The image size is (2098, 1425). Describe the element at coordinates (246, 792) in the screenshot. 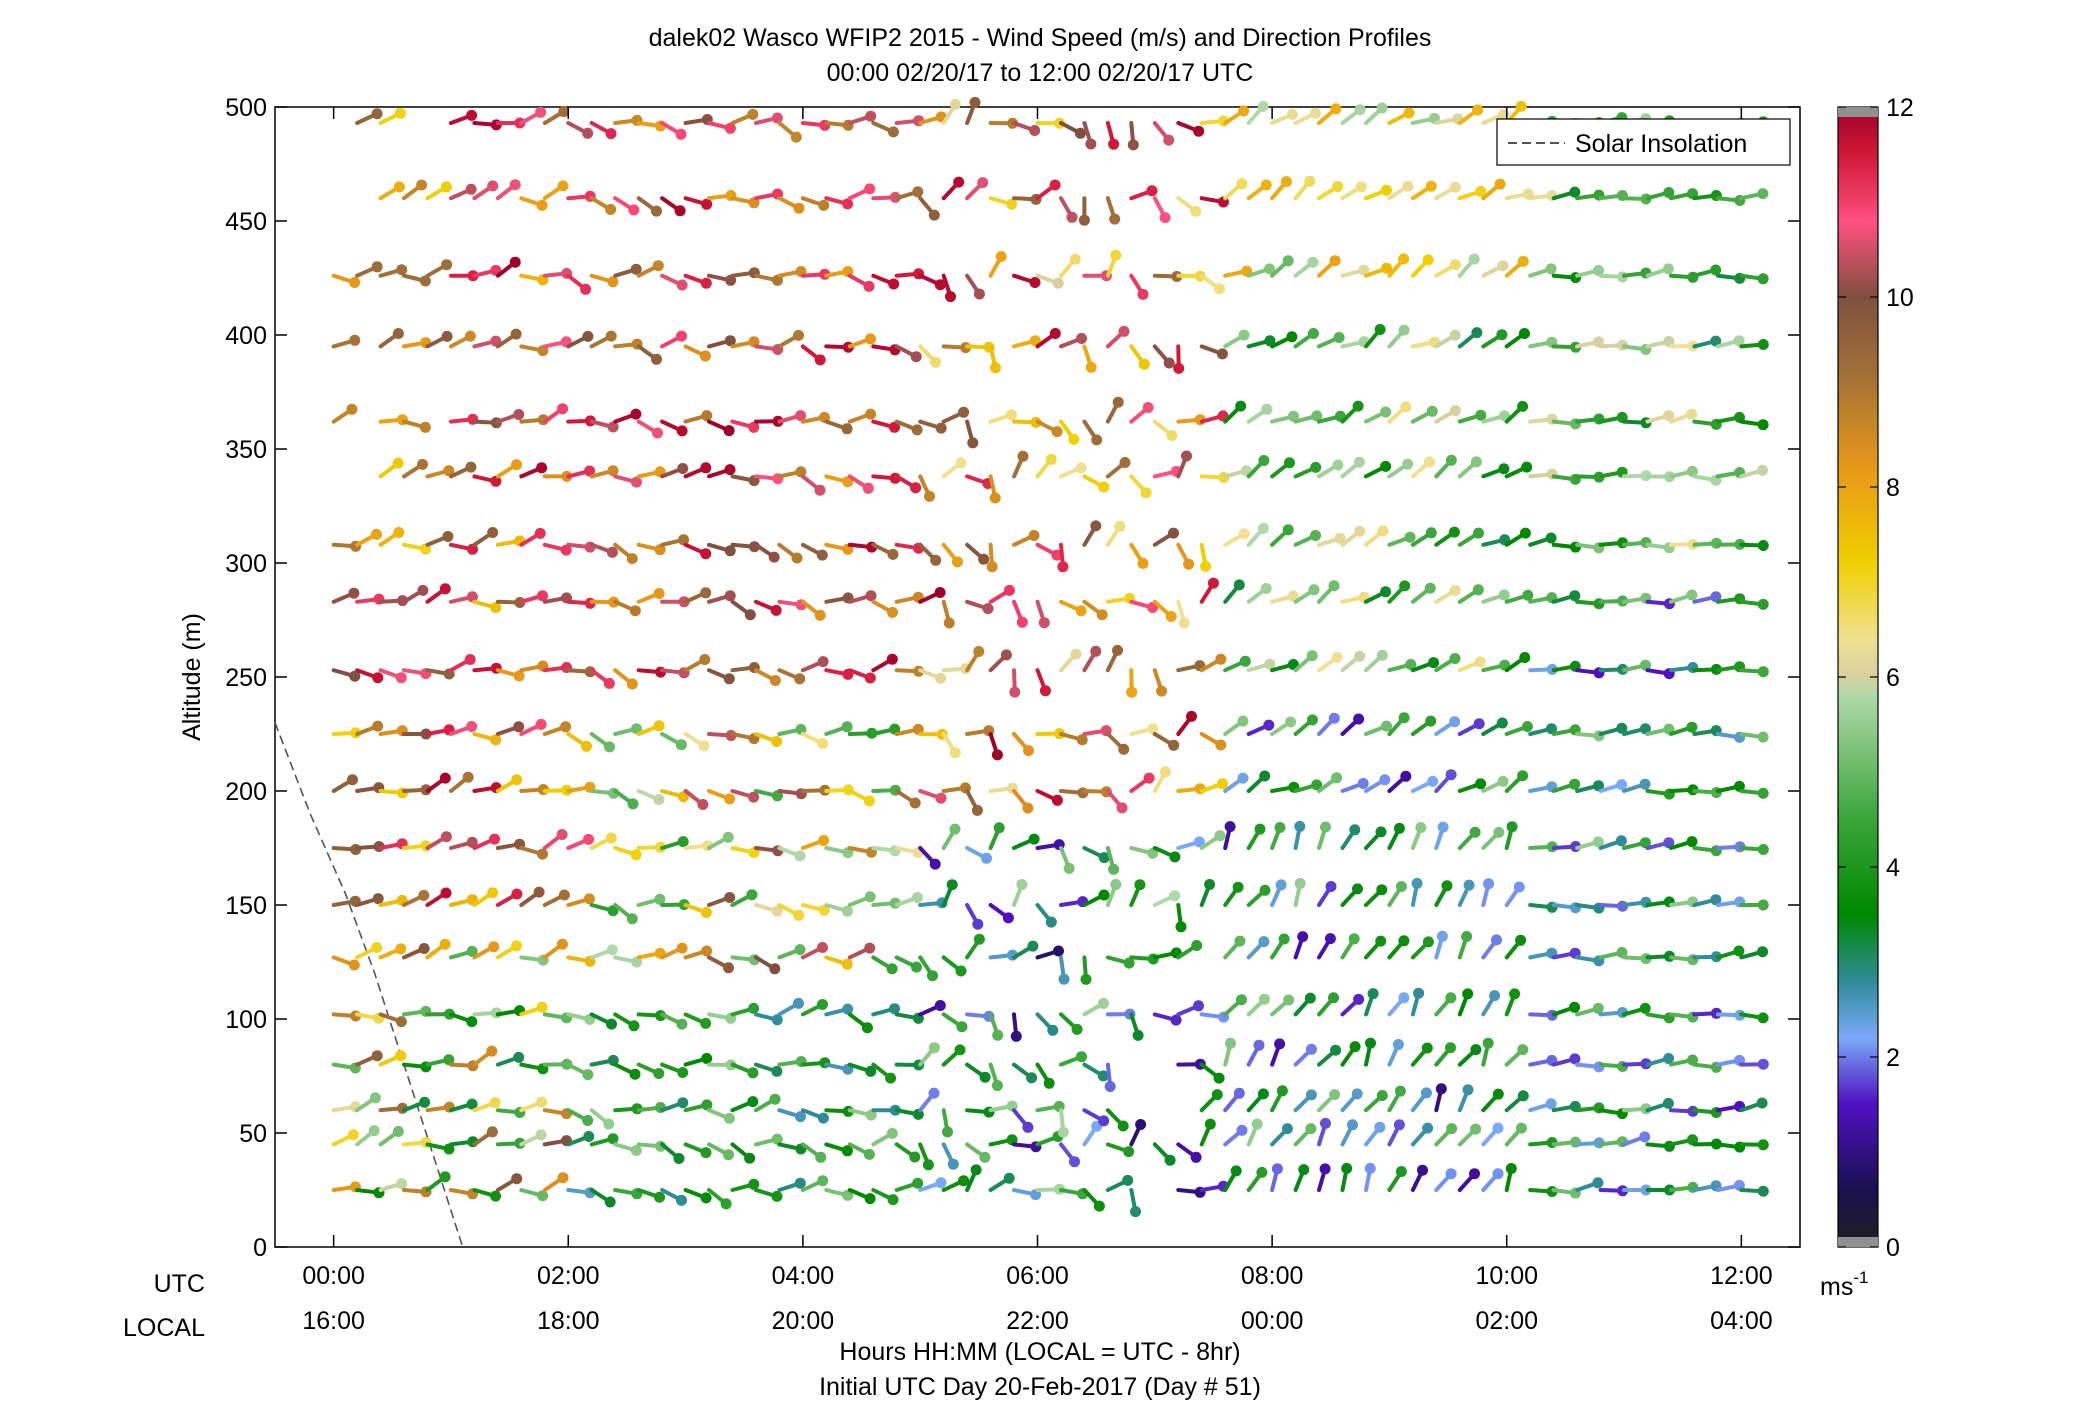

I see `y-tick-label: 200` at that location.